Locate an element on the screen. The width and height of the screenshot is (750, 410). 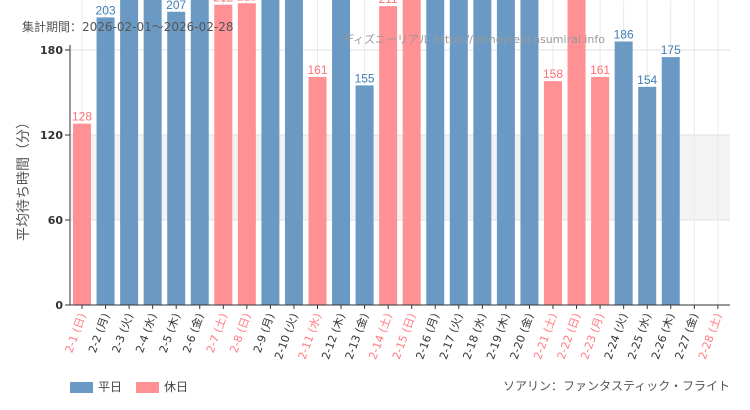
y-tick-label: 120 is located at coordinates (51, 135).